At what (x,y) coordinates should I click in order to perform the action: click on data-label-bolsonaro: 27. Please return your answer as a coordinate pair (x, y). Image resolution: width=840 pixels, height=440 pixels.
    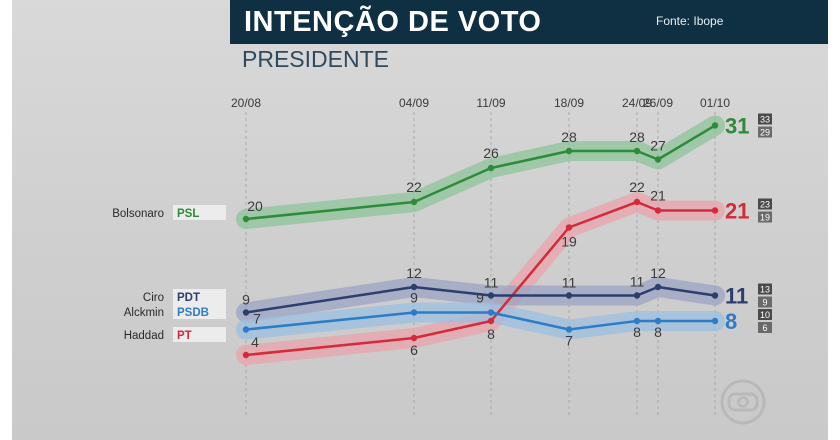
    Looking at the image, I should click on (658, 146).